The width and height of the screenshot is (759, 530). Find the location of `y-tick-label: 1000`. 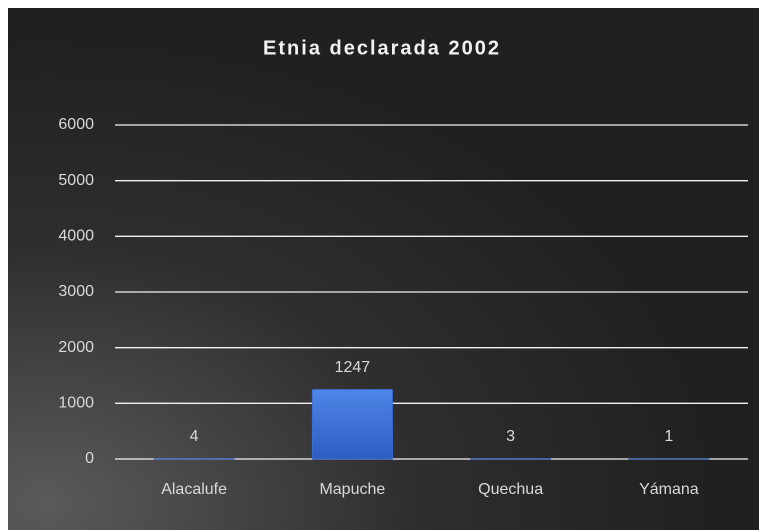

y-tick-label: 1000 is located at coordinates (76, 403).